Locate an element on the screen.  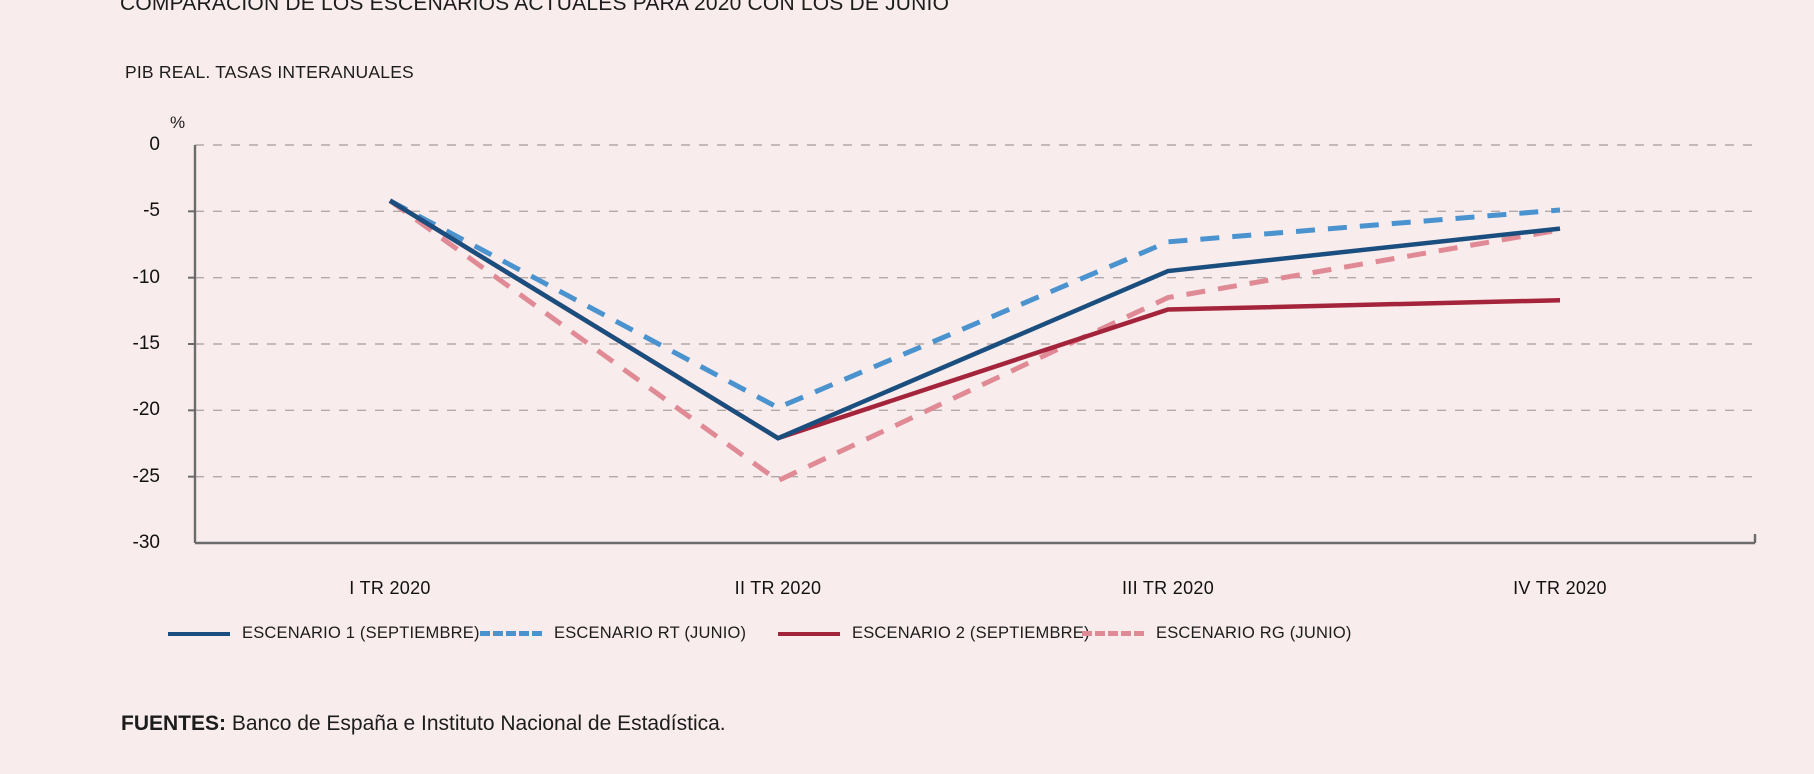
y-axis-unit-label: % is located at coordinates (178, 122).